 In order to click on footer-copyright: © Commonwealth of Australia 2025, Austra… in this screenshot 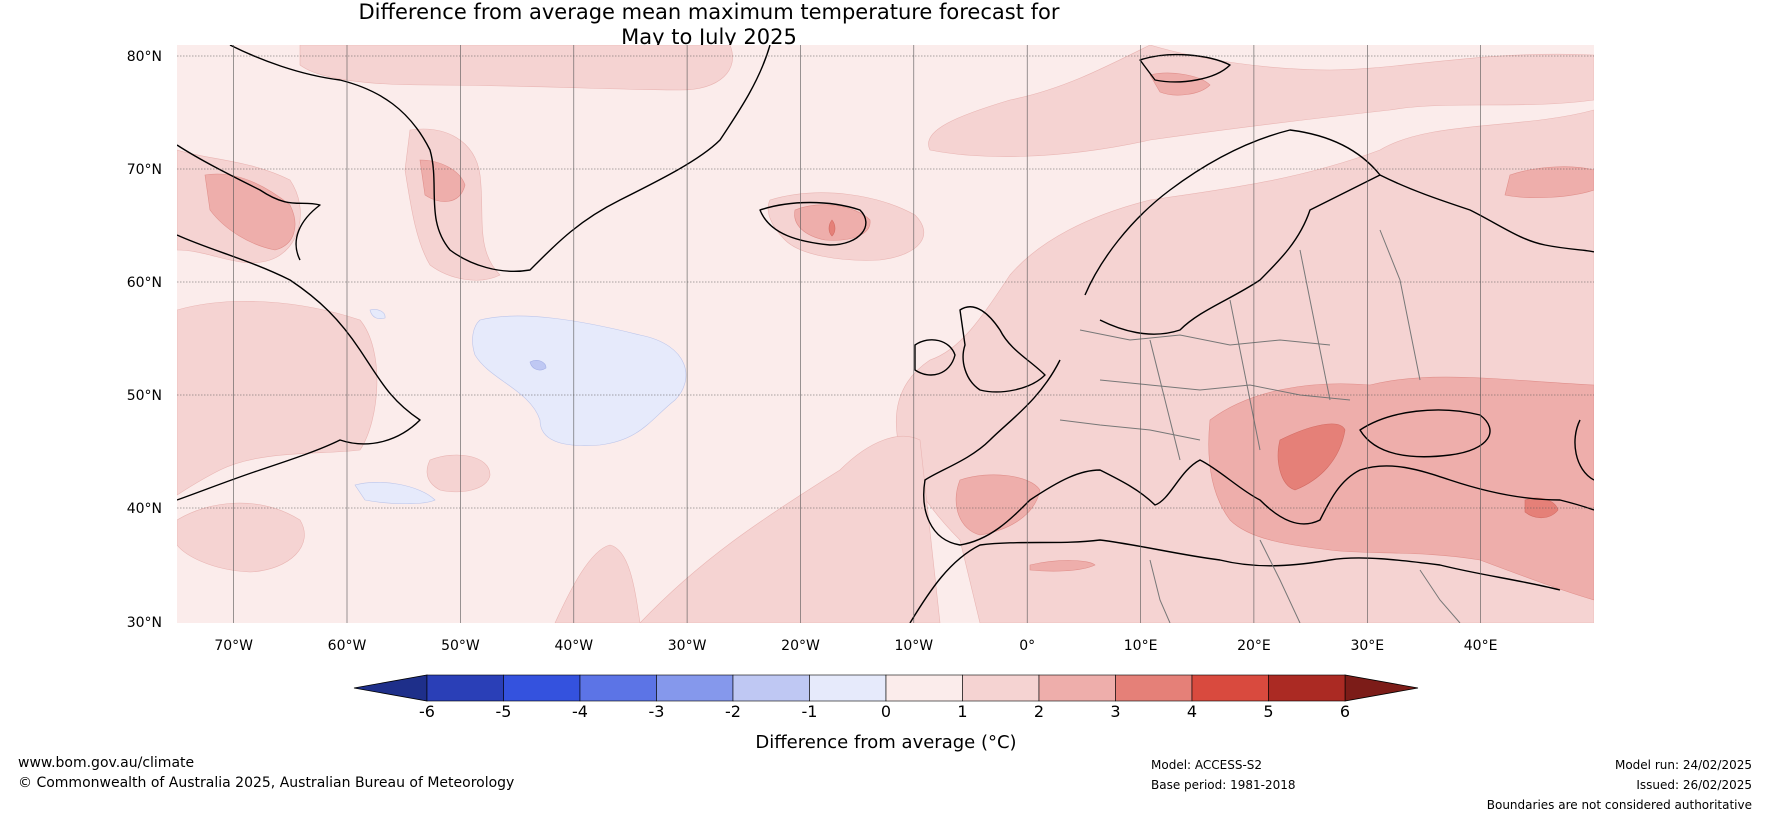, I will do `click(266, 783)`.